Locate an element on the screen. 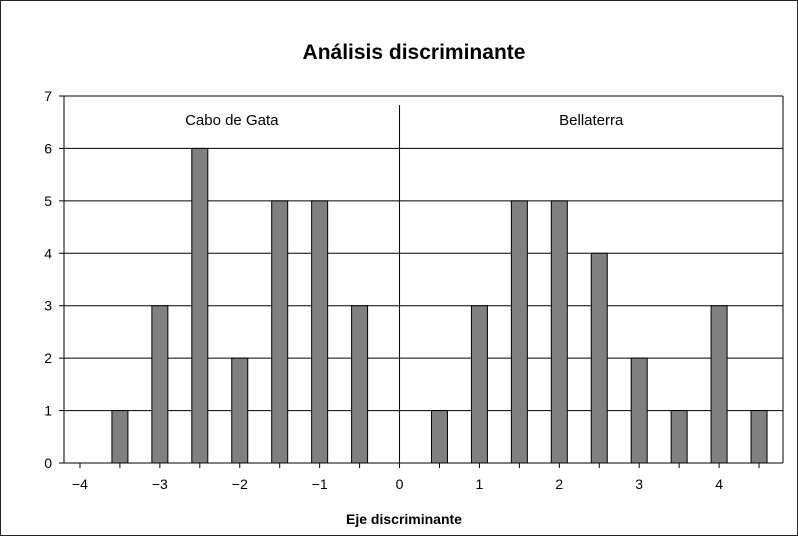 The width and height of the screenshot is (798, 537). x-tick-label: 4 is located at coordinates (719, 484).